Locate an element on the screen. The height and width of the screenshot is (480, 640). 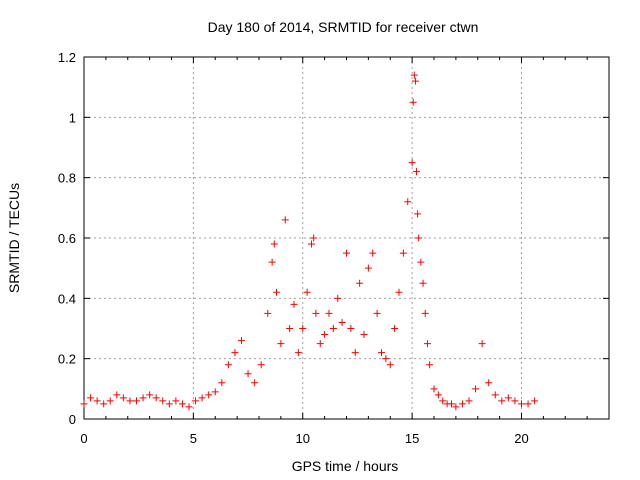
y-tick-label: 1 is located at coordinates (72, 117).